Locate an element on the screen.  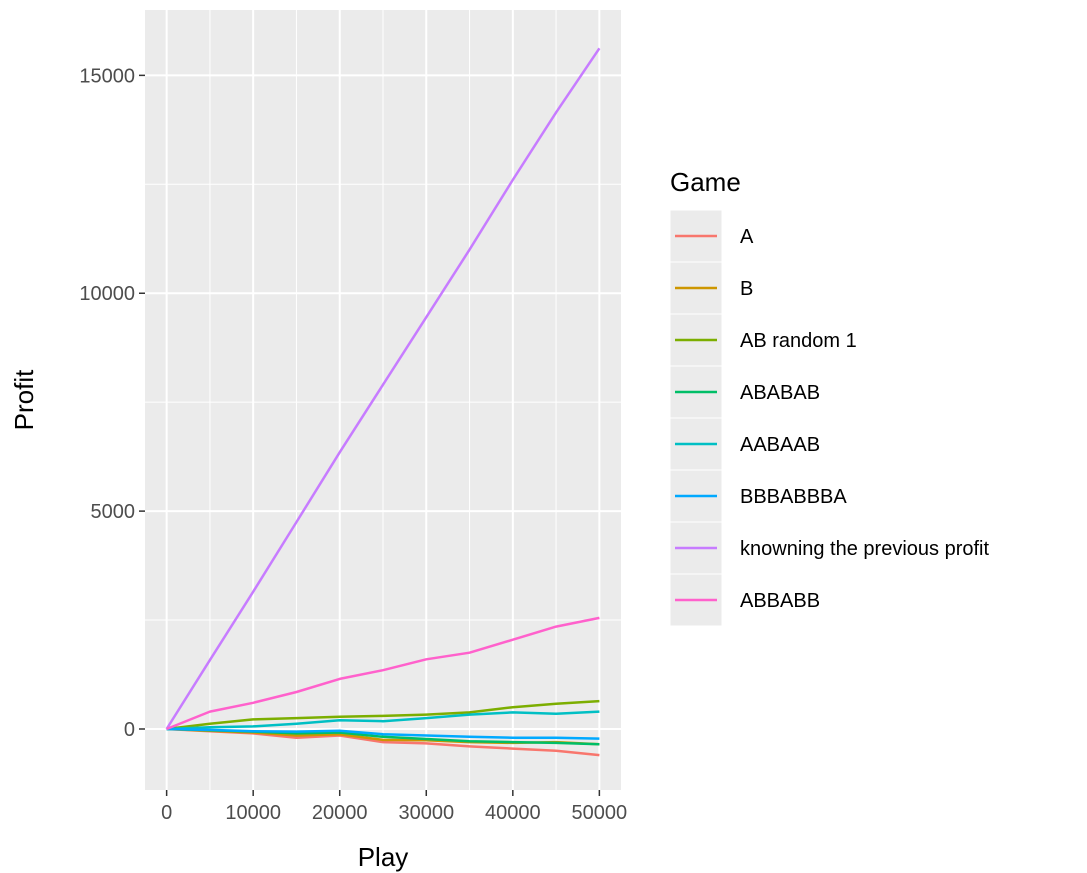
y-tick-label: 5000 is located at coordinates (113, 512).